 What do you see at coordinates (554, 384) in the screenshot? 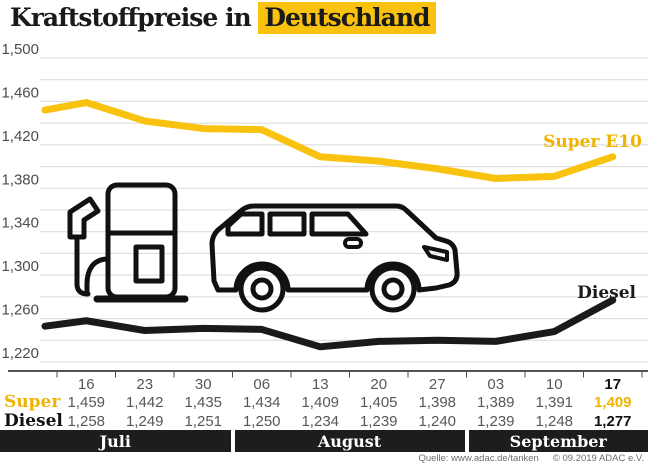
I see `day-cell: 10` at bounding box center [554, 384].